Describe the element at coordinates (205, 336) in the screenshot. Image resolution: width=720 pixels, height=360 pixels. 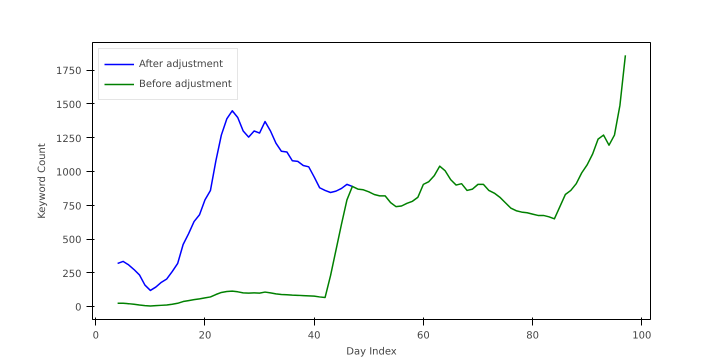
I see `x-tick-label: 20` at that location.